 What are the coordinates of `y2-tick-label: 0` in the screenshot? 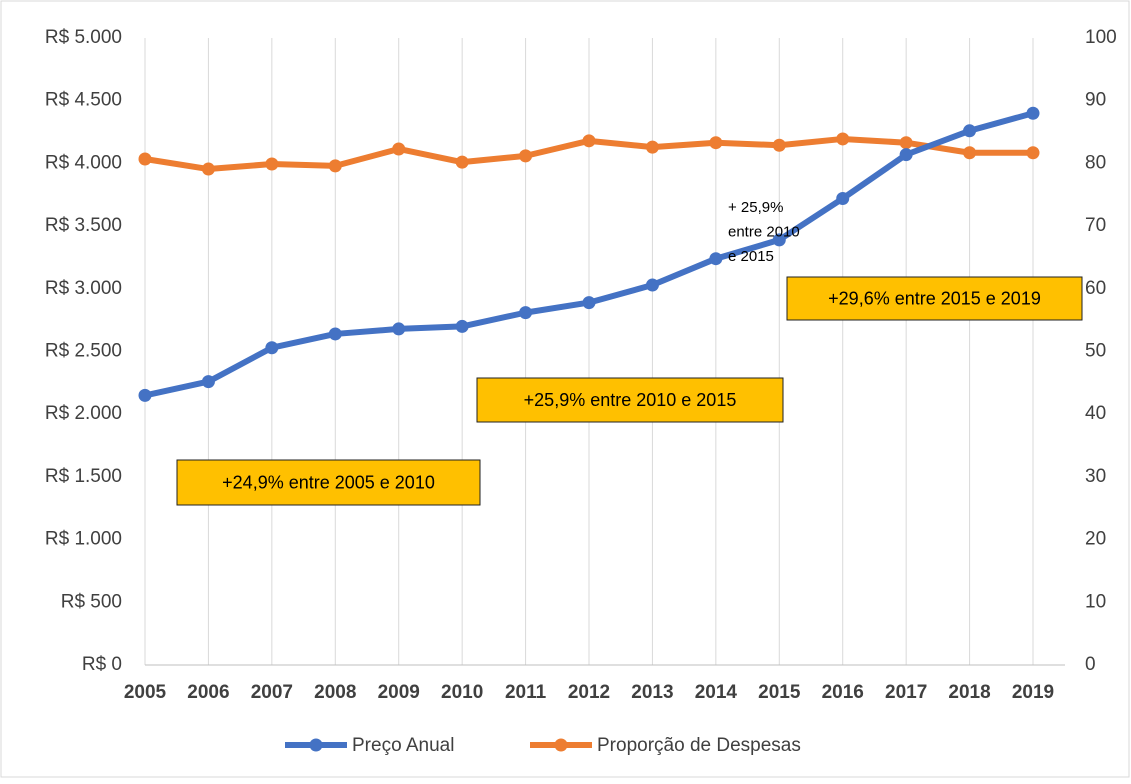 It's located at (1090, 664).